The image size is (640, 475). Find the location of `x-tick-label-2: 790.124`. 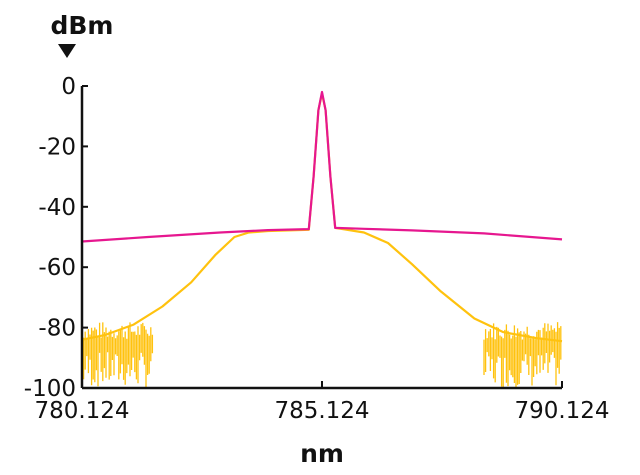

x-tick-label-2: 790.124 is located at coordinates (561, 411).